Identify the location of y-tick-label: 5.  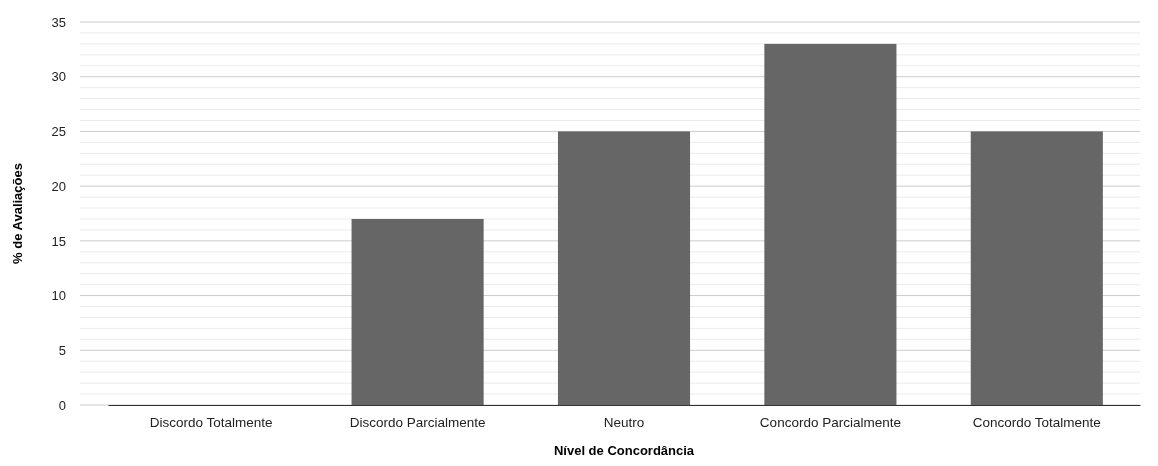
(62, 350).